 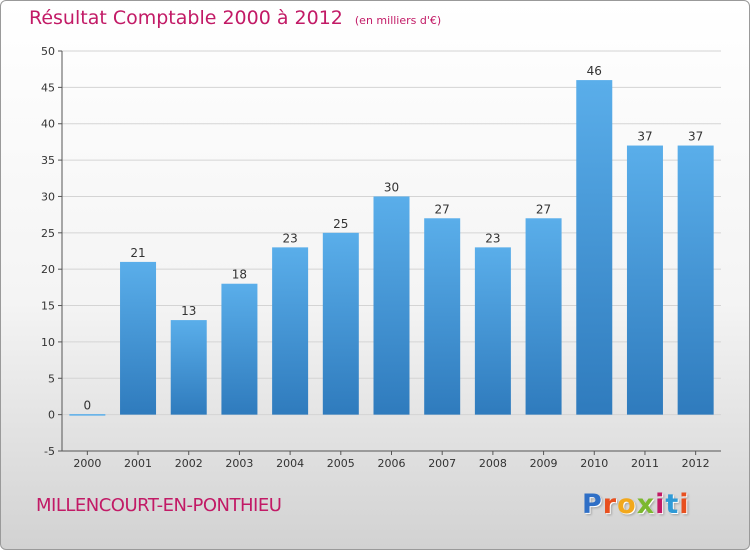 I want to click on x-tick-label: 2005, so click(x=341, y=463).